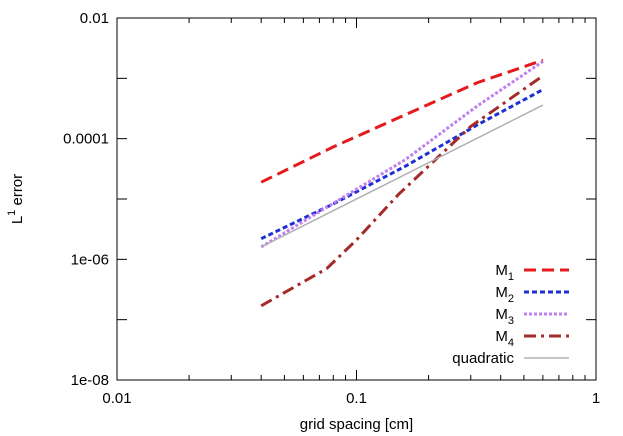 This screenshot has height=436, width=623. Describe the element at coordinates (116, 398) in the screenshot. I see `x-tick-label: 0.01` at that location.